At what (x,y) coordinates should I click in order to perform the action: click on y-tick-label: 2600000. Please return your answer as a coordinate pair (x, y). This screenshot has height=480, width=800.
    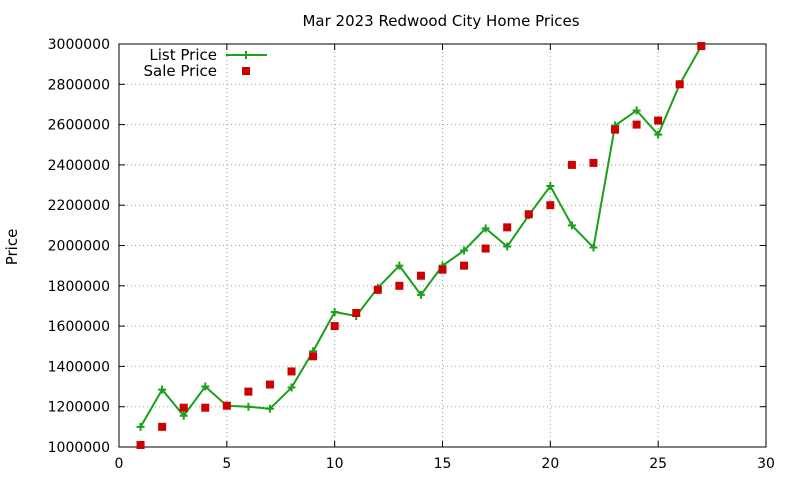
    Looking at the image, I should click on (79, 126).